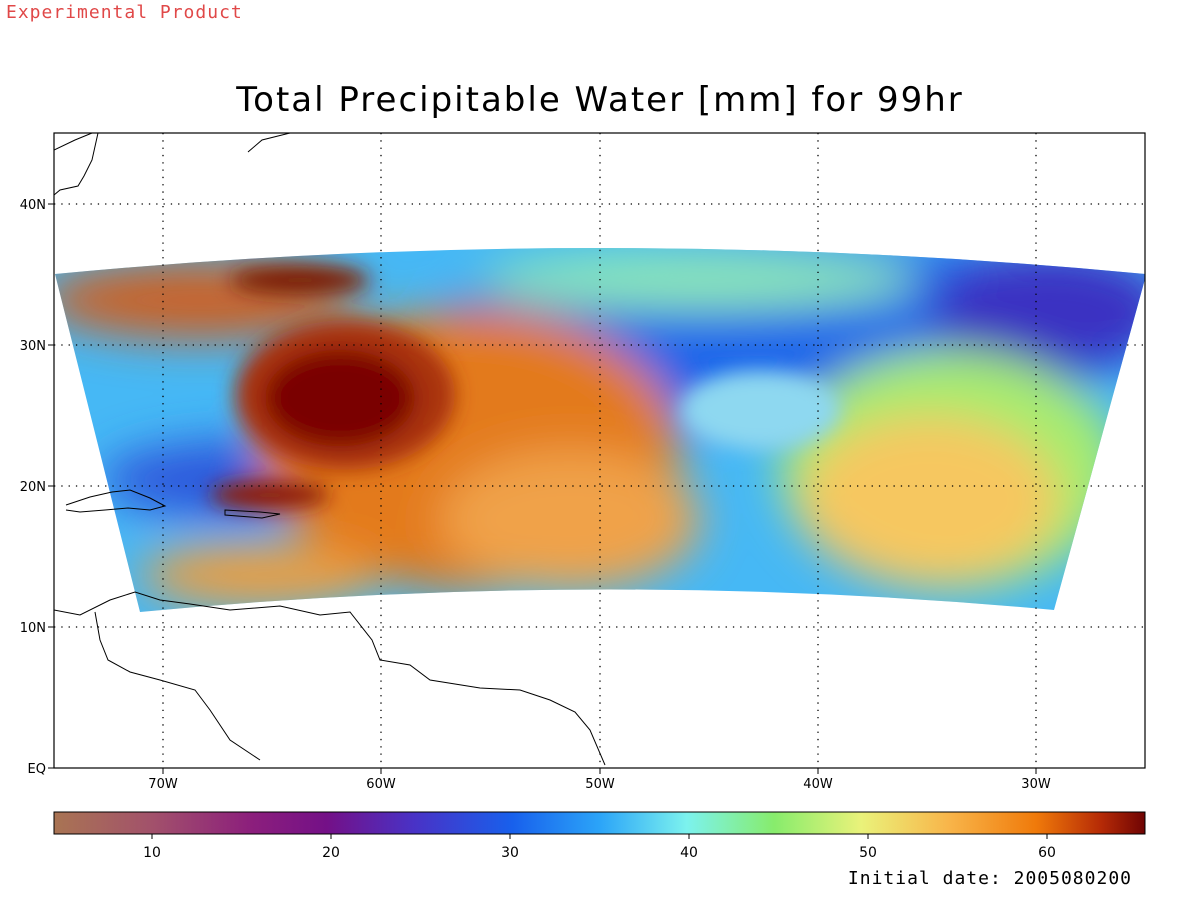 This screenshot has width=1200, height=900. Describe the element at coordinates (33, 346) in the screenshot. I see `lat-label-30n: 30N` at that location.